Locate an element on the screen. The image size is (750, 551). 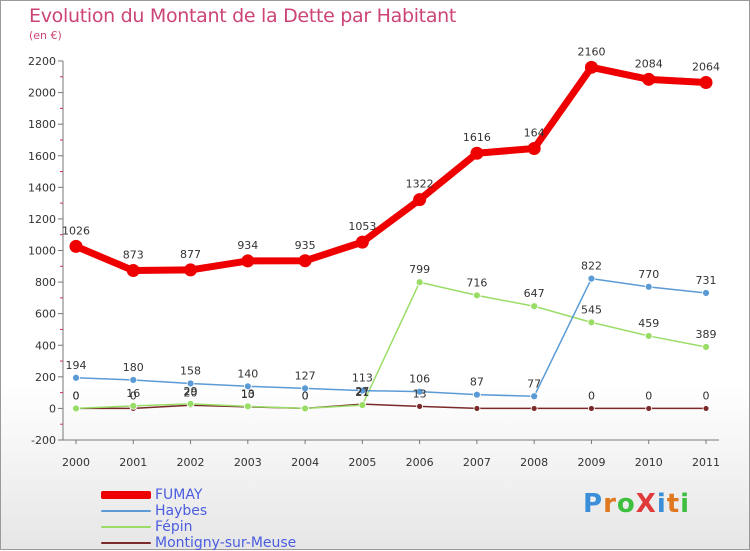
x-tick-label: 2007 is located at coordinates (477, 462).